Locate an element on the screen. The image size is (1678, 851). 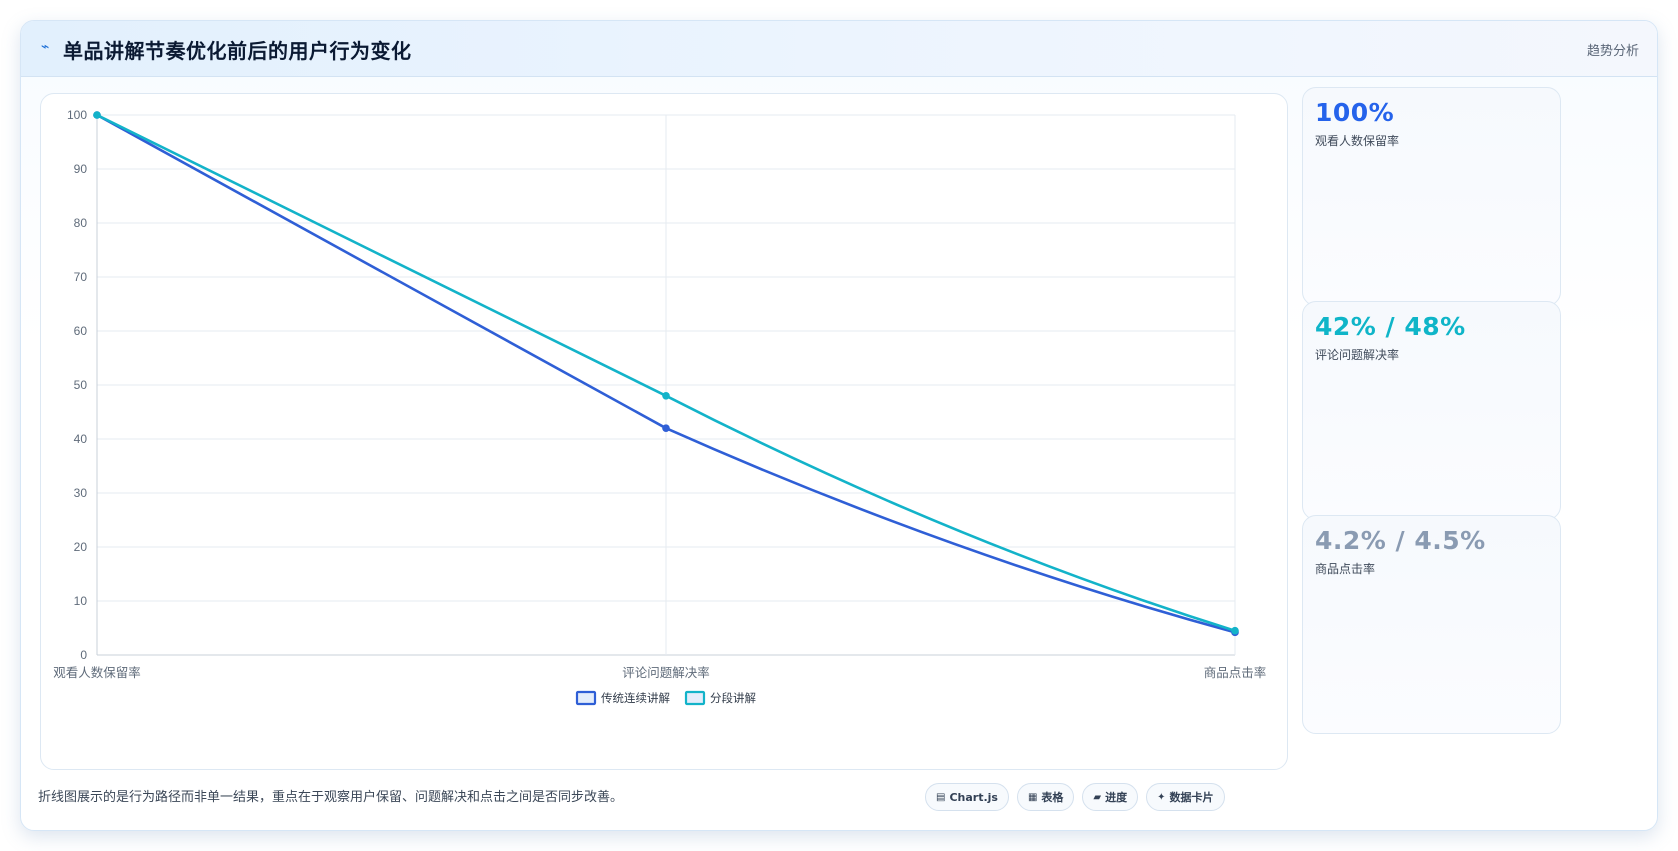
stat-label-click-rate: 商品点击率 is located at coordinates (1345, 569).